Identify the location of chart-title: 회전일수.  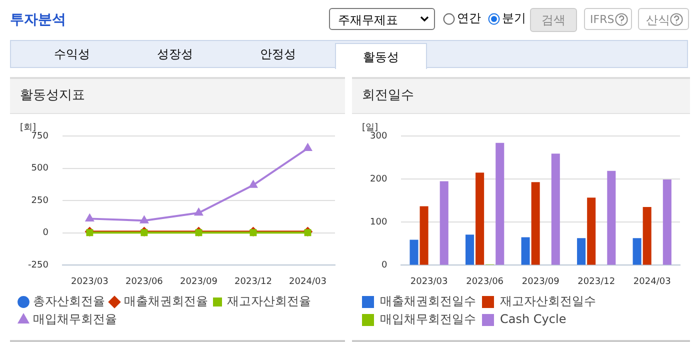
(521, 96).